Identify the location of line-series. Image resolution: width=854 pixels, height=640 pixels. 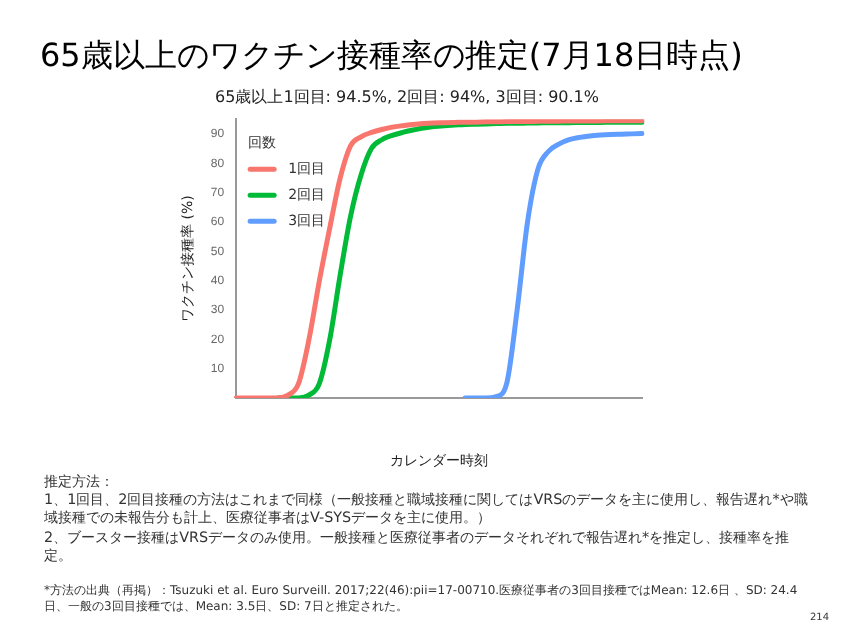
(553, 264).